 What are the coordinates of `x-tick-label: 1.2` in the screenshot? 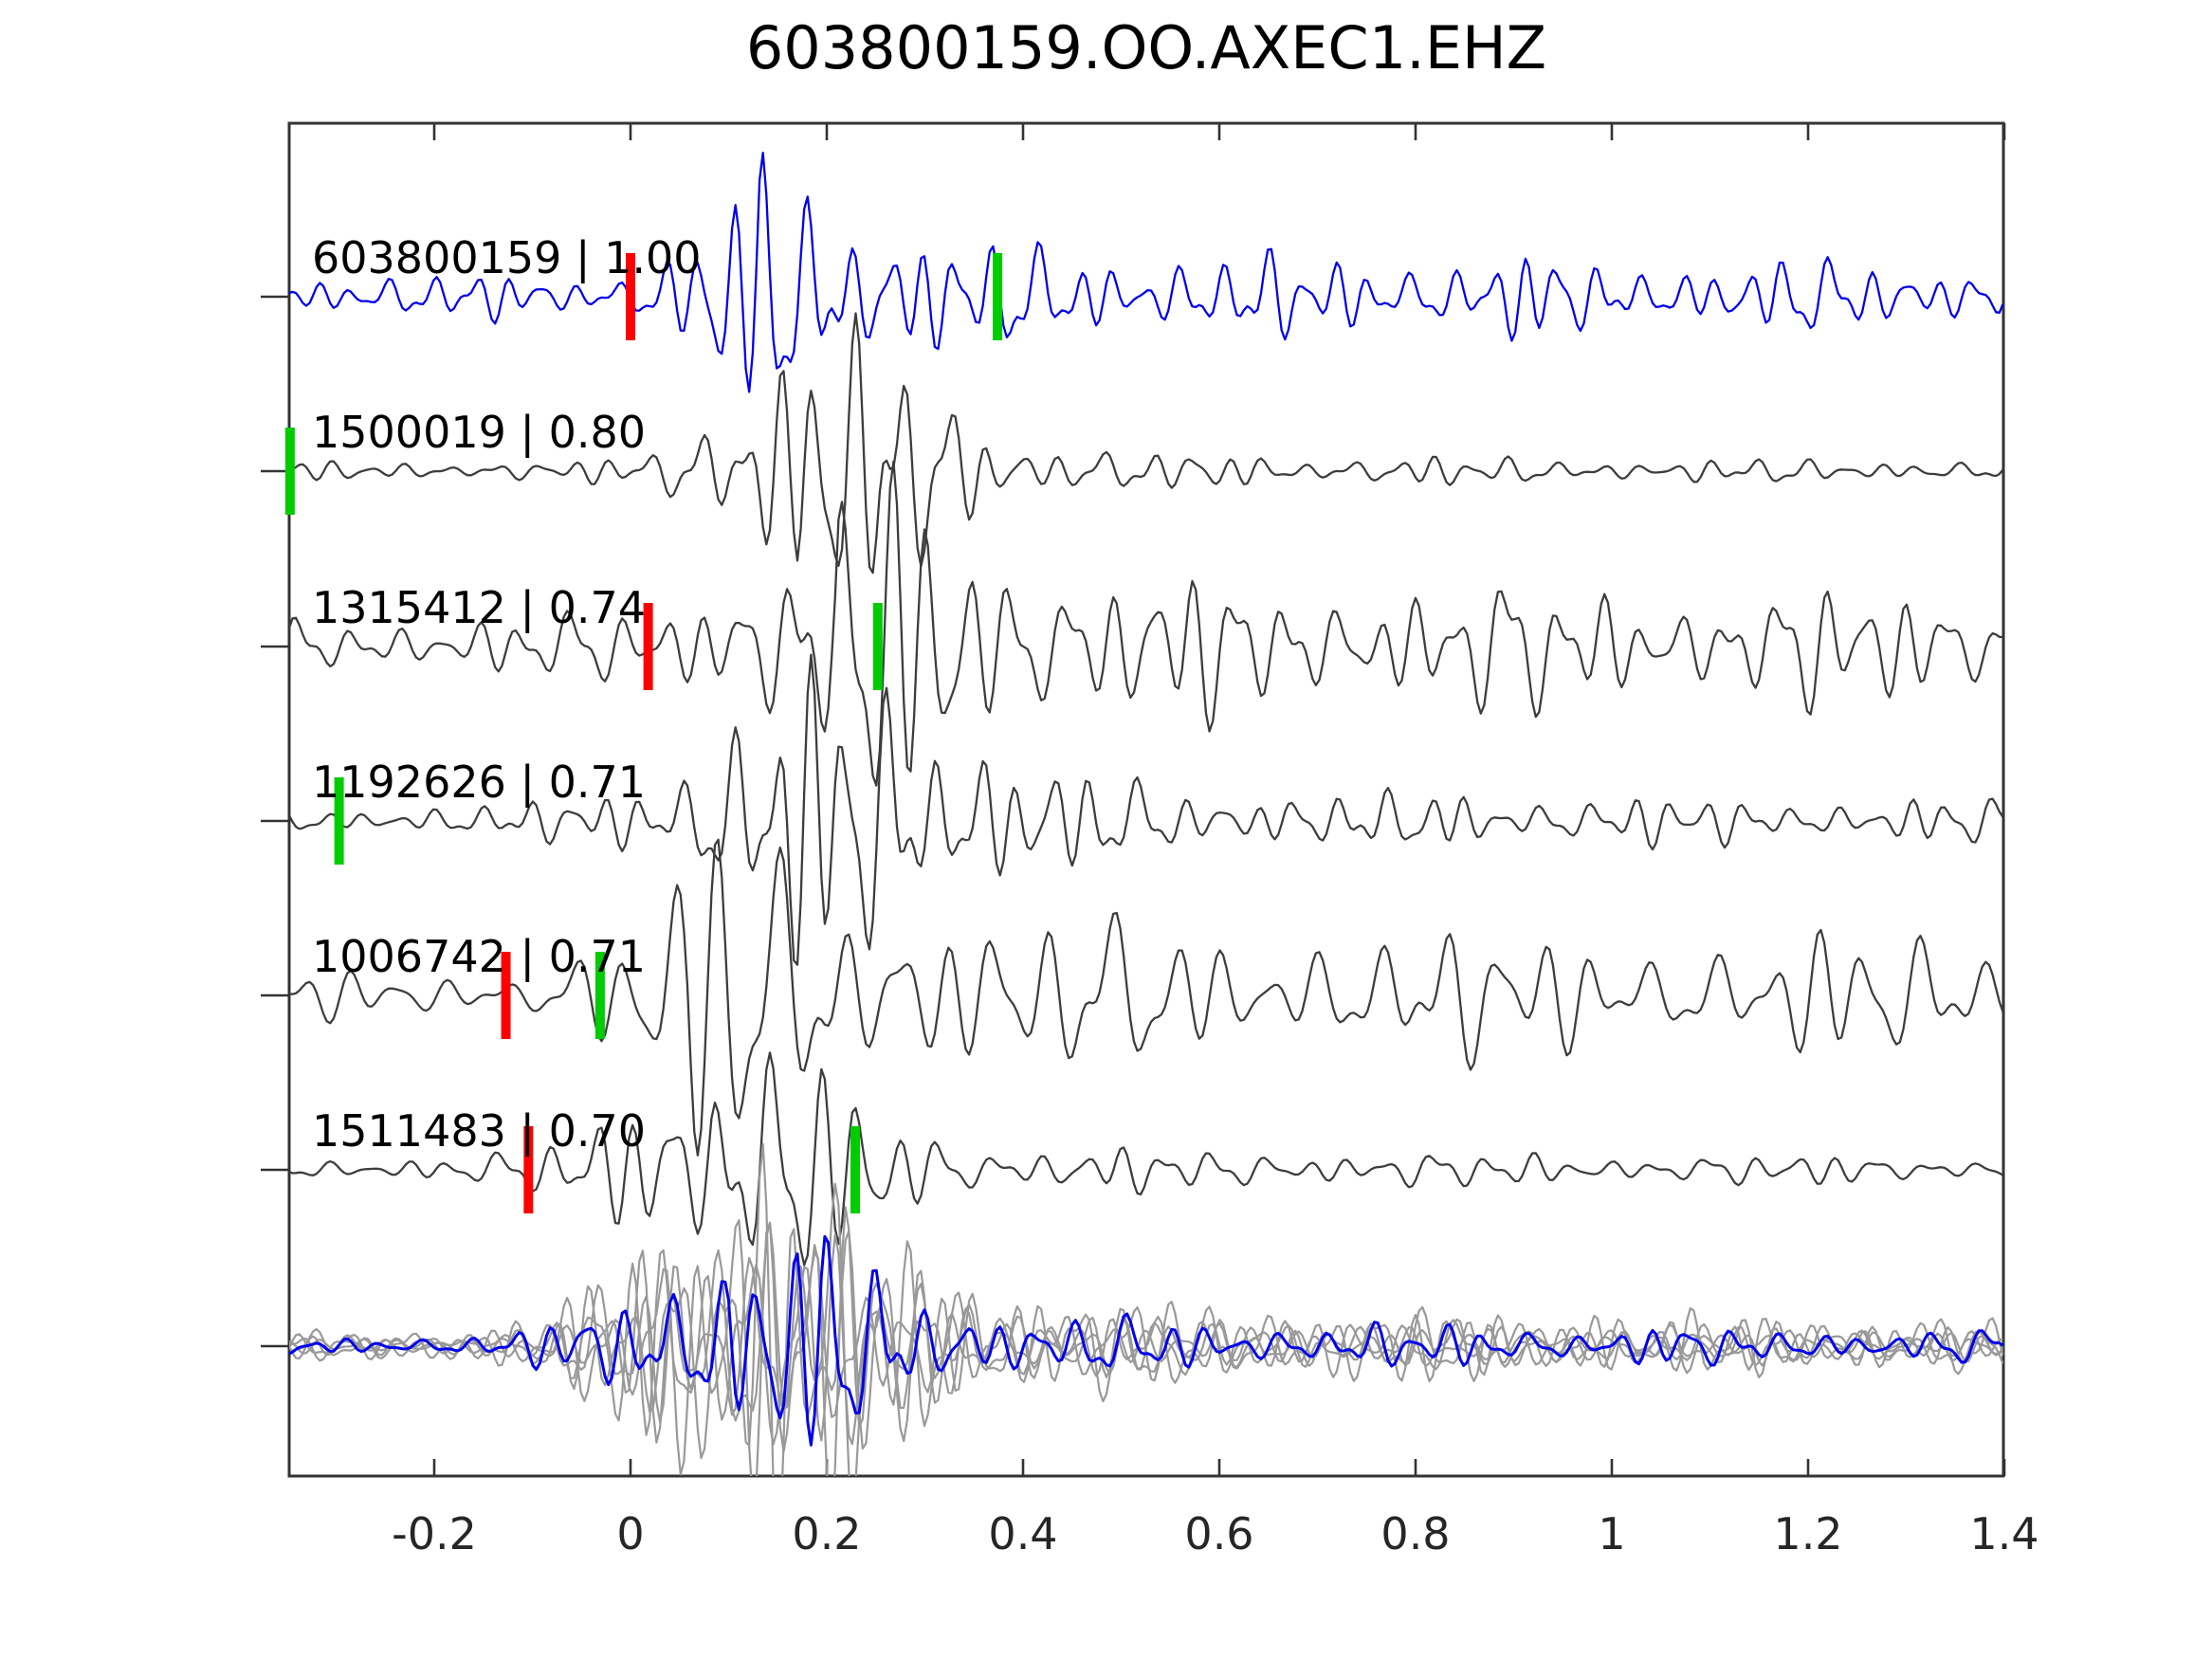 It's located at (1807, 1533).